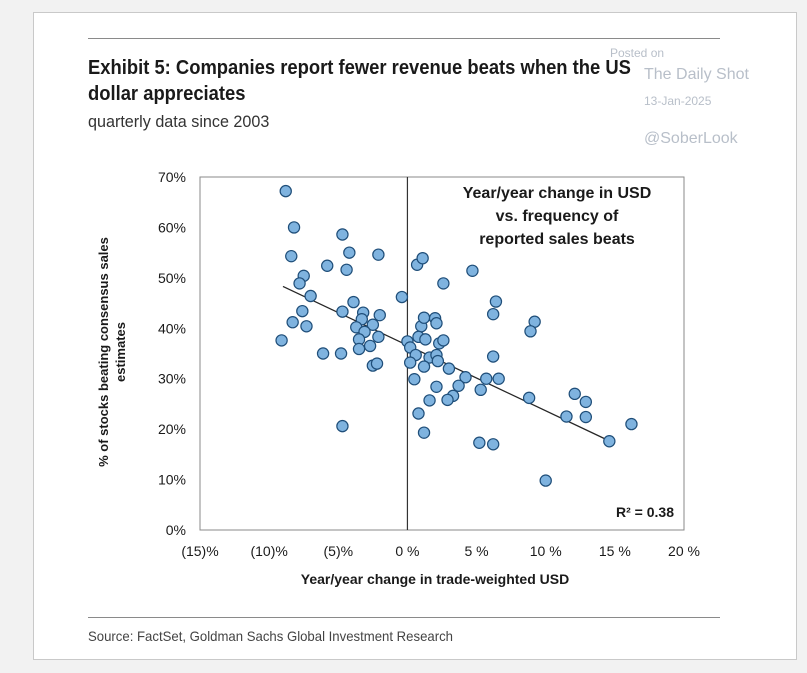 The image size is (807, 673). Describe the element at coordinates (696, 74) in the screenshot. I see `watermark-site: The Daily Shot` at that location.